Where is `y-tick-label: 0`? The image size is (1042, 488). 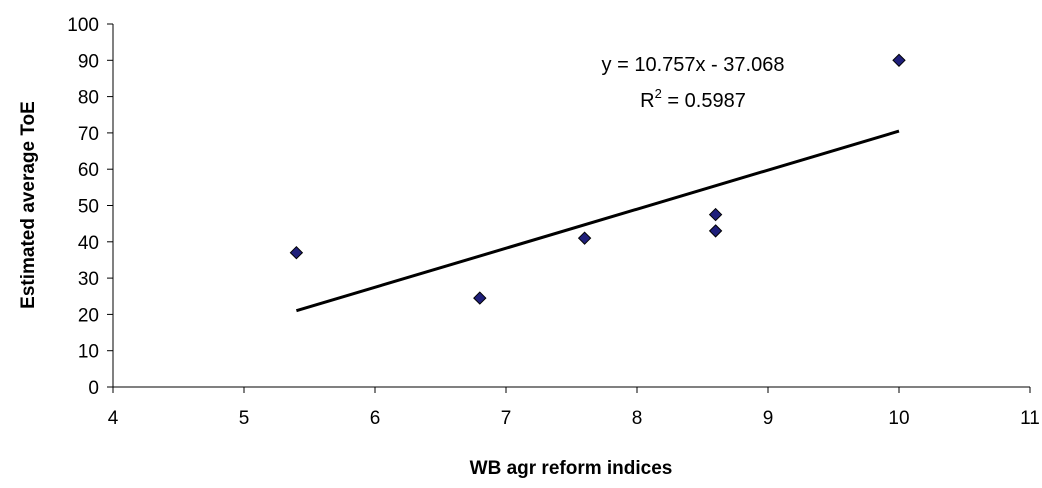
y-tick-label: 0 is located at coordinates (93, 388).